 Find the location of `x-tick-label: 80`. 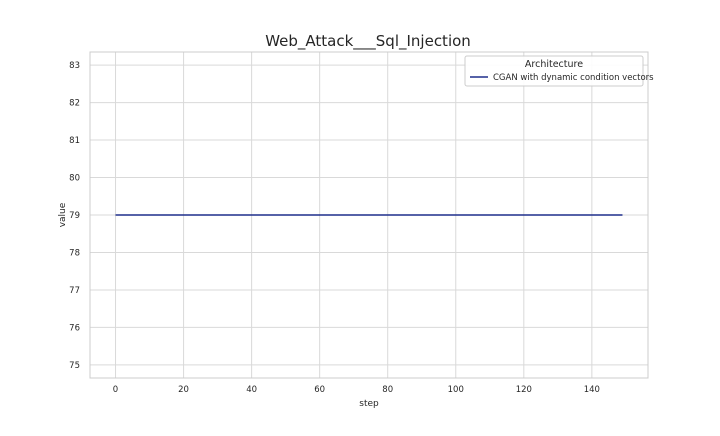

x-tick-label: 80 is located at coordinates (387, 390).